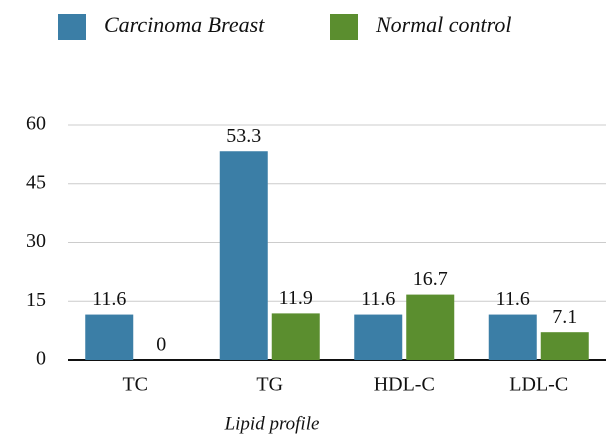 This screenshot has height=437, width=606. Describe the element at coordinates (41, 359) in the screenshot. I see `y-tick-label: 0` at that location.